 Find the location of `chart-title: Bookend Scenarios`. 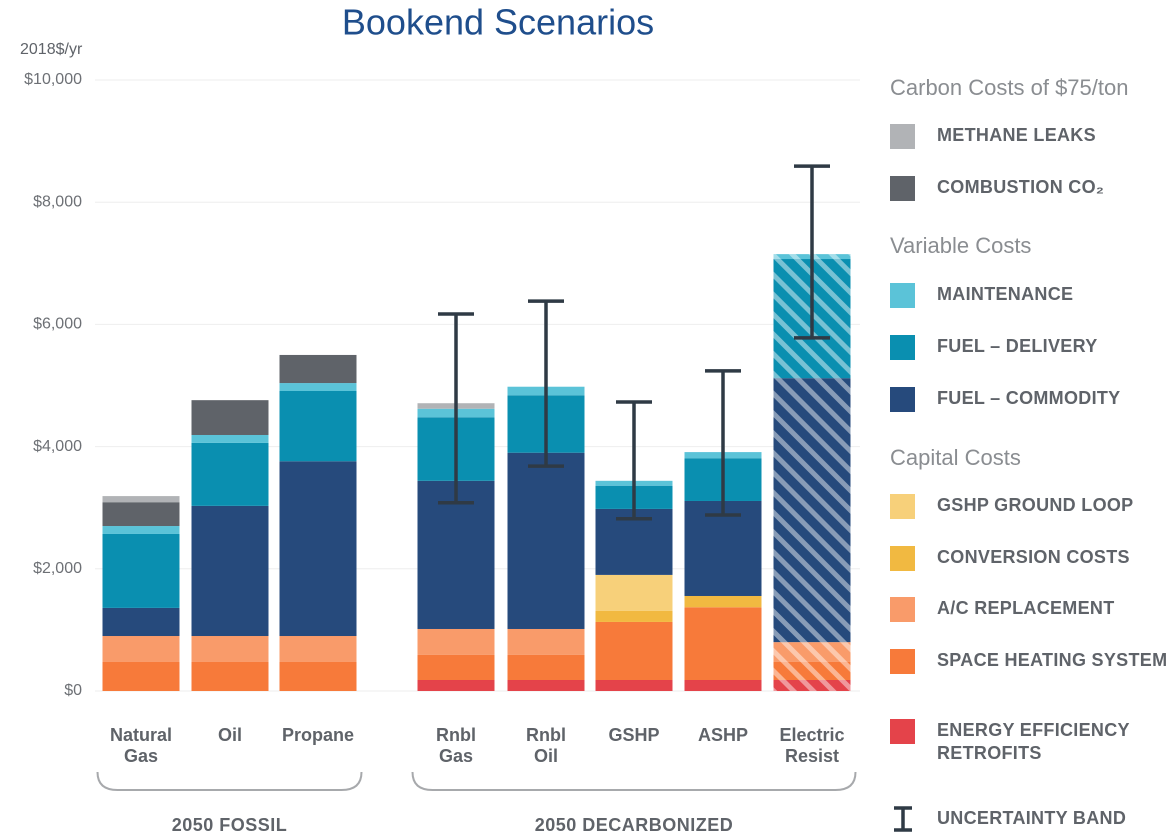

chart-title: Bookend Scenarios is located at coordinates (498, 22).